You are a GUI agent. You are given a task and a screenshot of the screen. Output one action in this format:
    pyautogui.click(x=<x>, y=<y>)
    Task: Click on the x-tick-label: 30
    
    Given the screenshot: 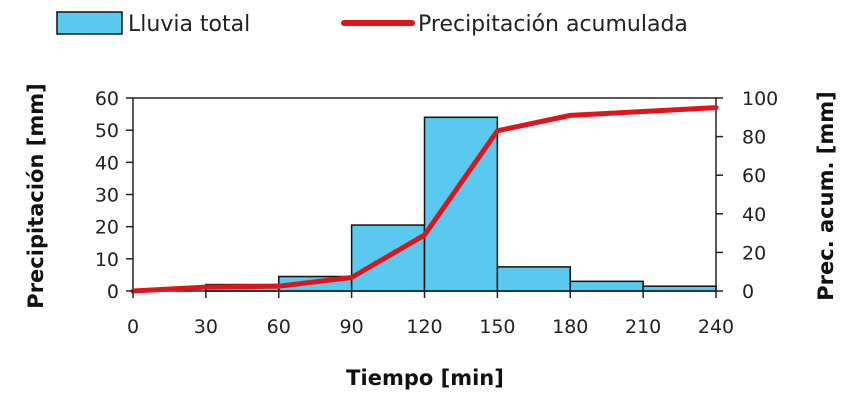 What is the action you would take?
    pyautogui.click(x=206, y=327)
    